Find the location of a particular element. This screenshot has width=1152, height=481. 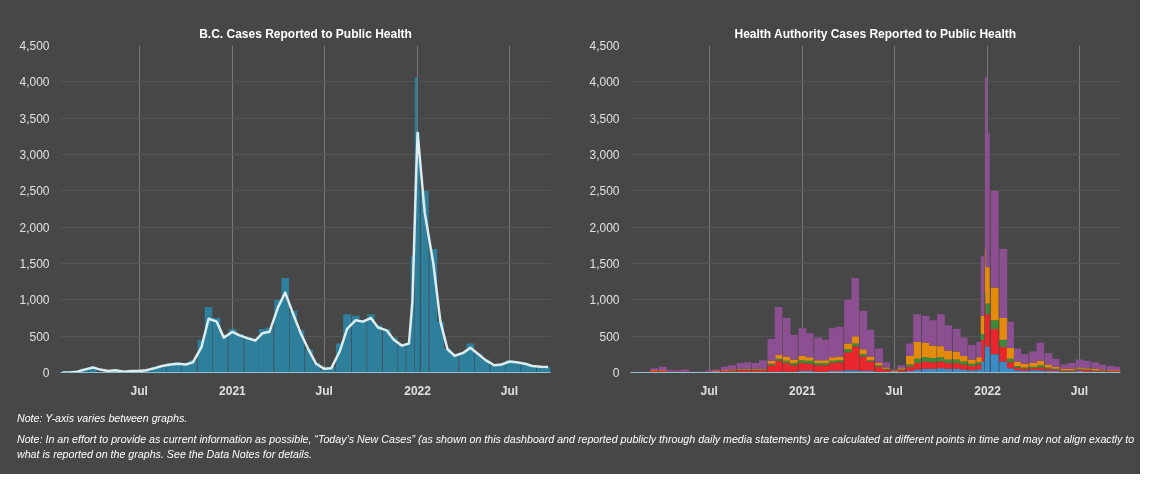

chart-title: Health Authority Cases Reported to Public Health is located at coordinates (875, 33).